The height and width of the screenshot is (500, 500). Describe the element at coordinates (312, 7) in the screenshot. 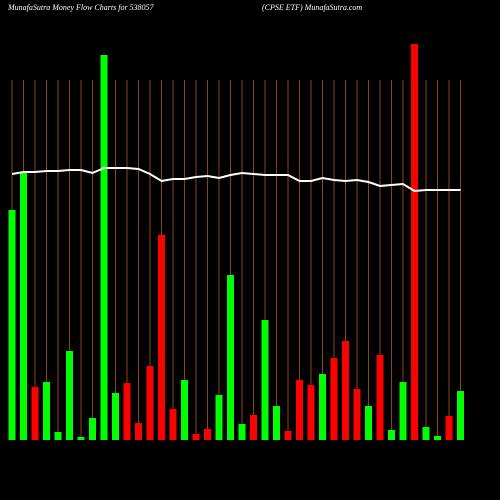

I see `chart-subtitle: (CPSE ETF) MunafaSutra.com` at that location.